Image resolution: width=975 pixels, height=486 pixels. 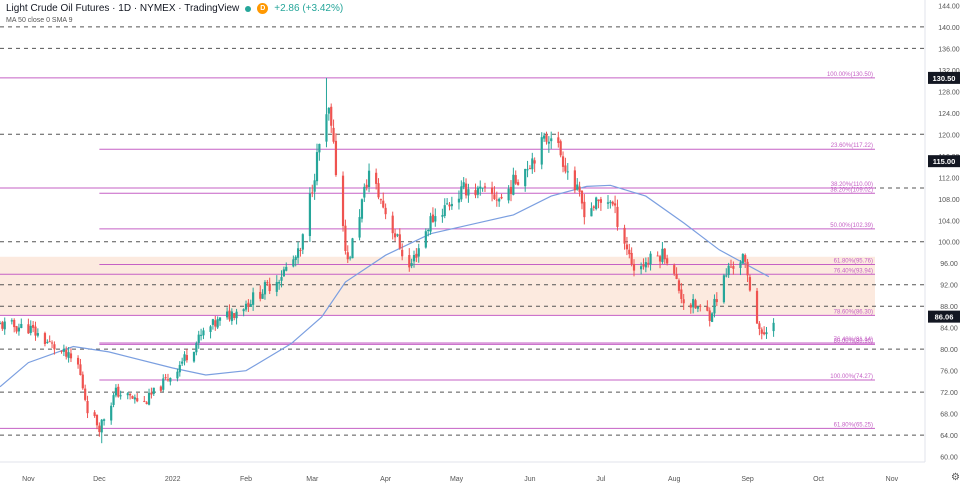 I want to click on y-tick-label: 72.00, so click(x=949, y=393).